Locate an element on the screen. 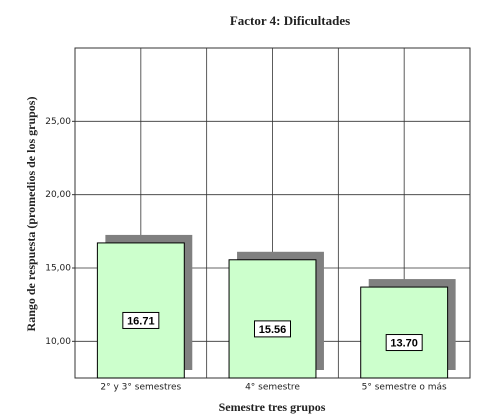  x-axis-label: Semestre tres grupos is located at coordinates (272, 407).